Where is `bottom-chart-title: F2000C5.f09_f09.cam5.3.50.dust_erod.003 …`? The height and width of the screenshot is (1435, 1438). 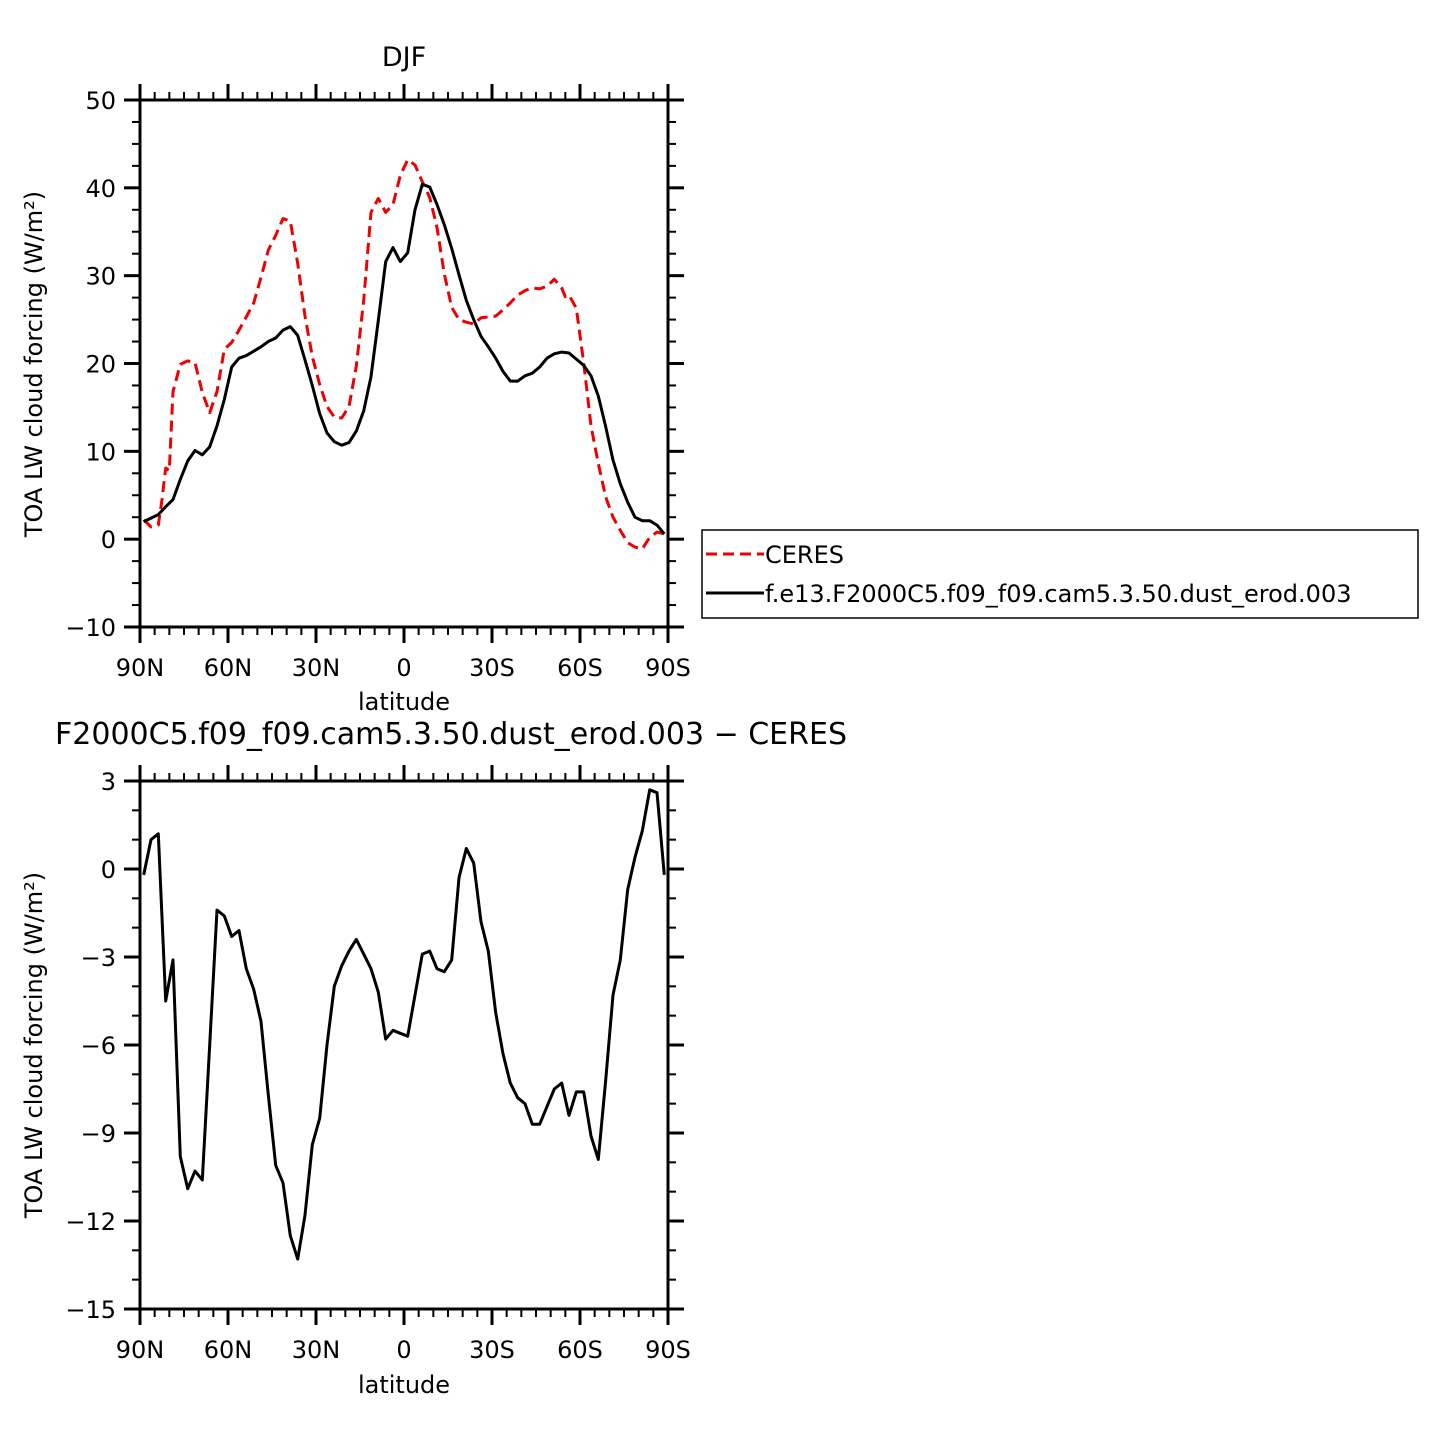 bottom-chart-title: F2000C5.f09_f09.cam5.3.50.dust_erod.003 … is located at coordinates (451, 734).